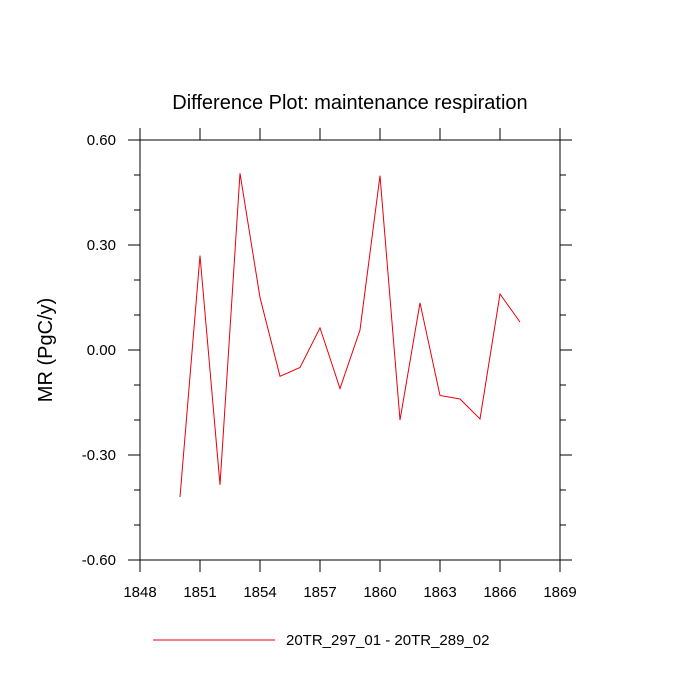  What do you see at coordinates (101, 245) in the screenshot?
I see `y-tick-label: 0.30` at bounding box center [101, 245].